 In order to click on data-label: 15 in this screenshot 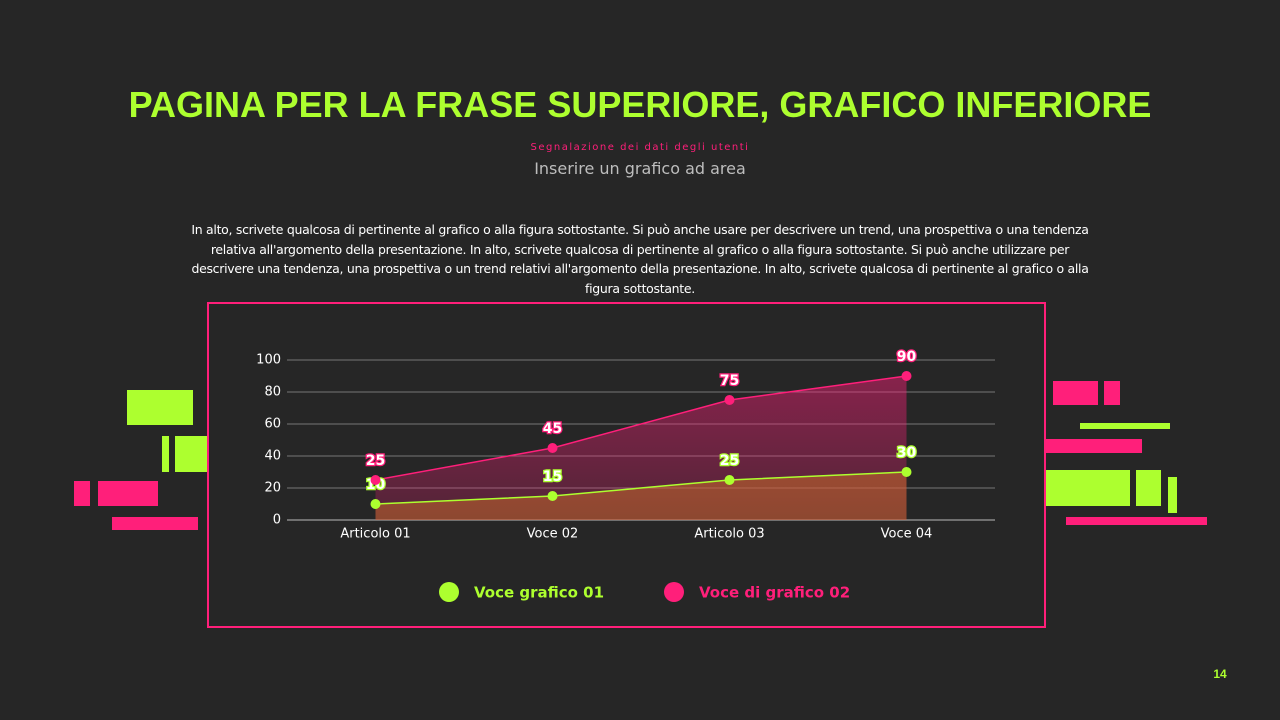, I will do `click(552, 477)`.